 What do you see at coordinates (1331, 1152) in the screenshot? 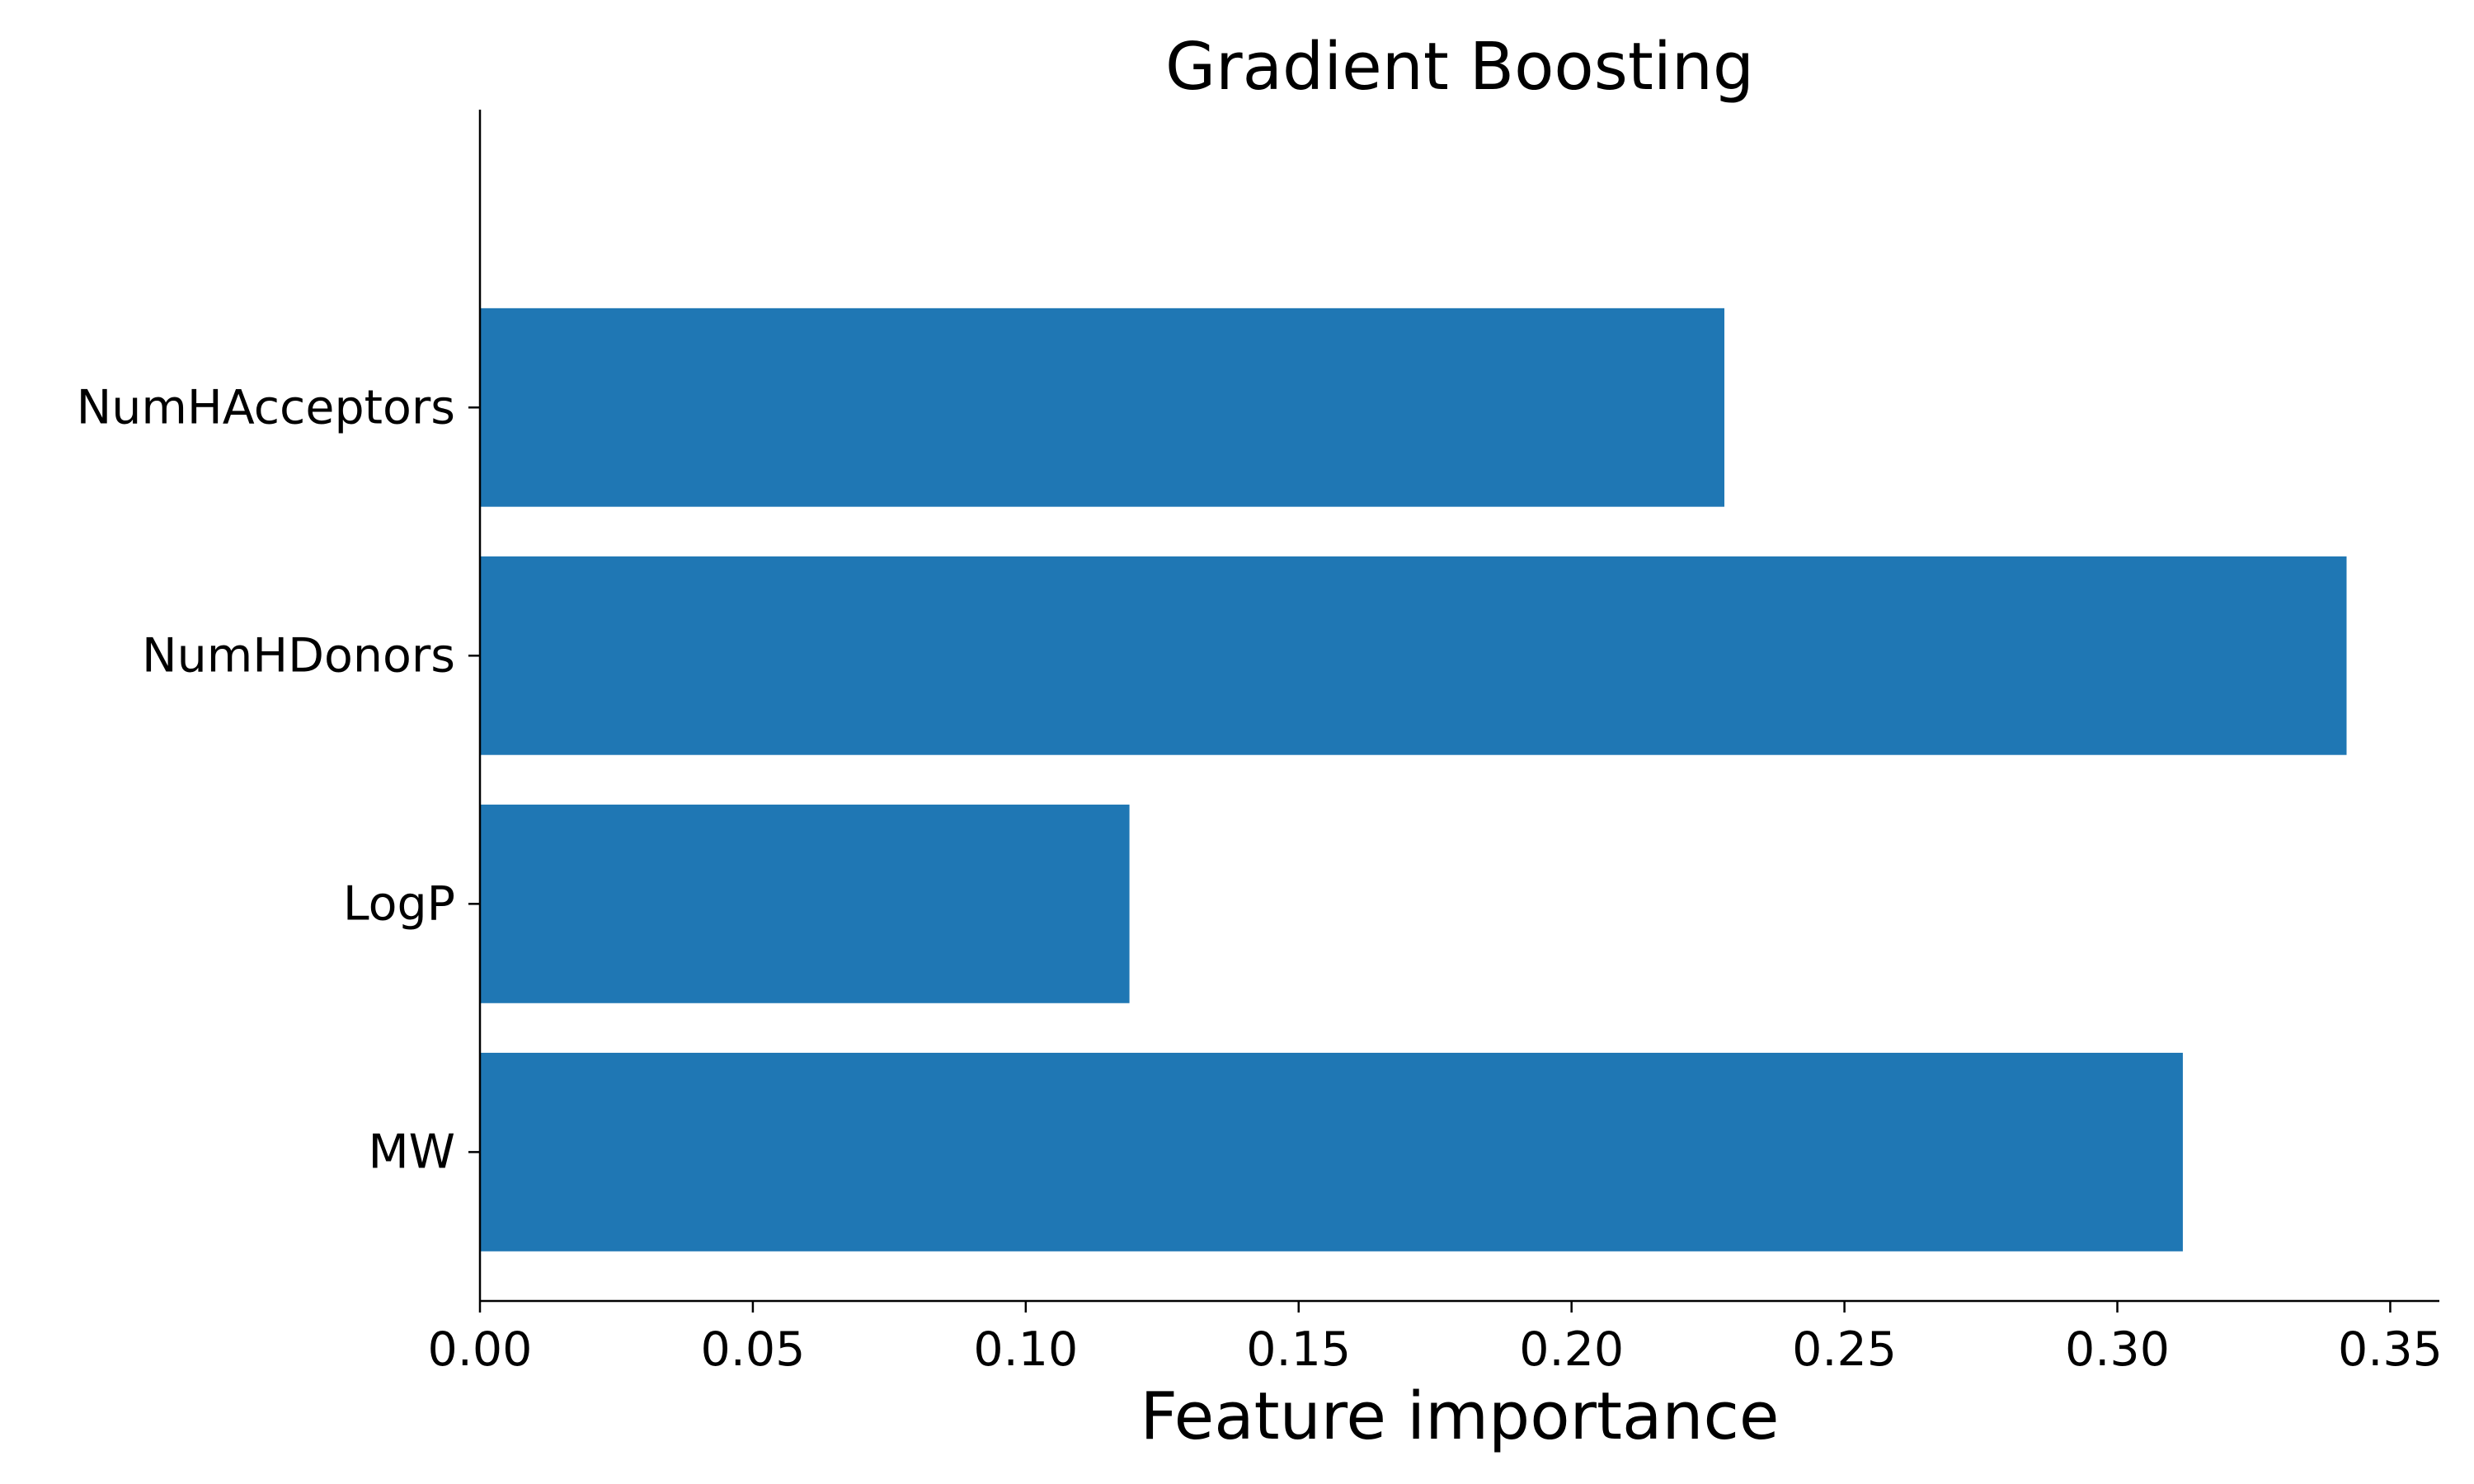
I see `bar-mw` at bounding box center [1331, 1152].